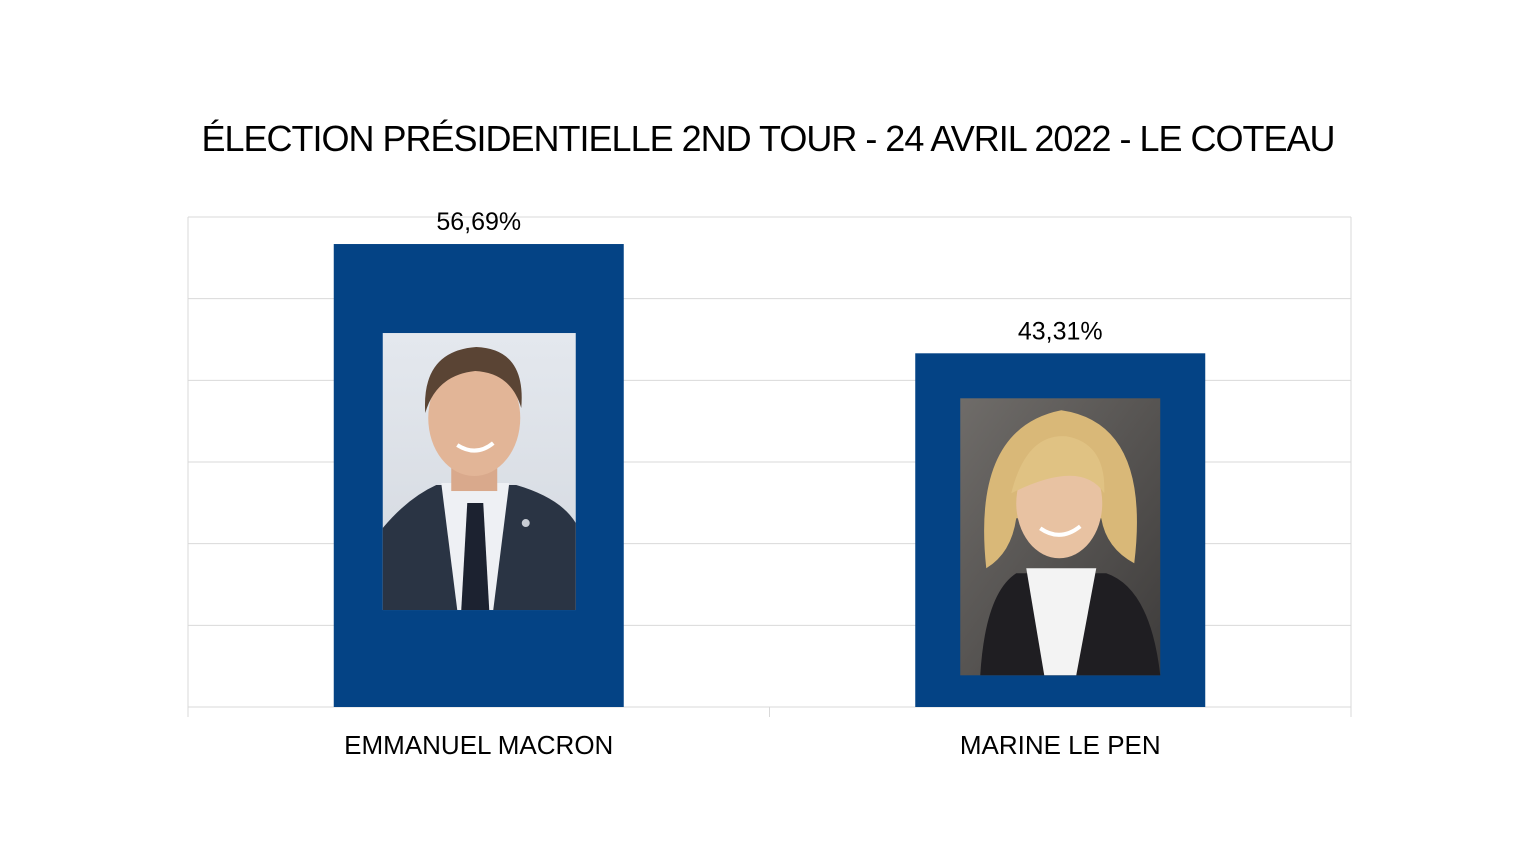 The height and width of the screenshot is (864, 1536). I want to click on portrait-marine-le-pen-icon, so click(1060, 537).